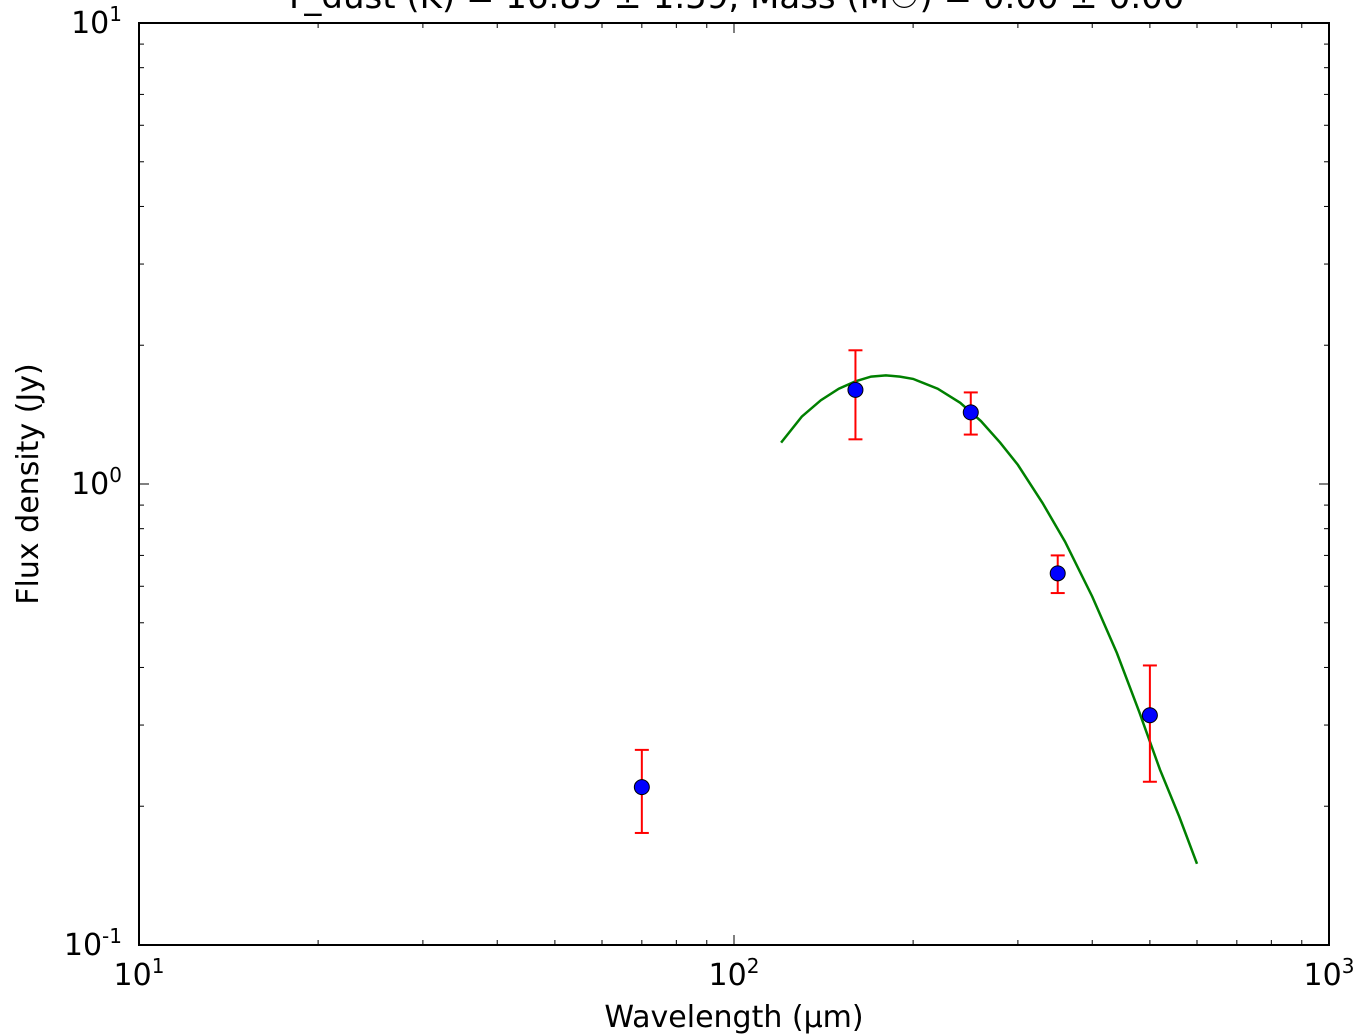 The width and height of the screenshot is (1358, 1036). I want to click on x-tick-label: 10², so click(734, 973).